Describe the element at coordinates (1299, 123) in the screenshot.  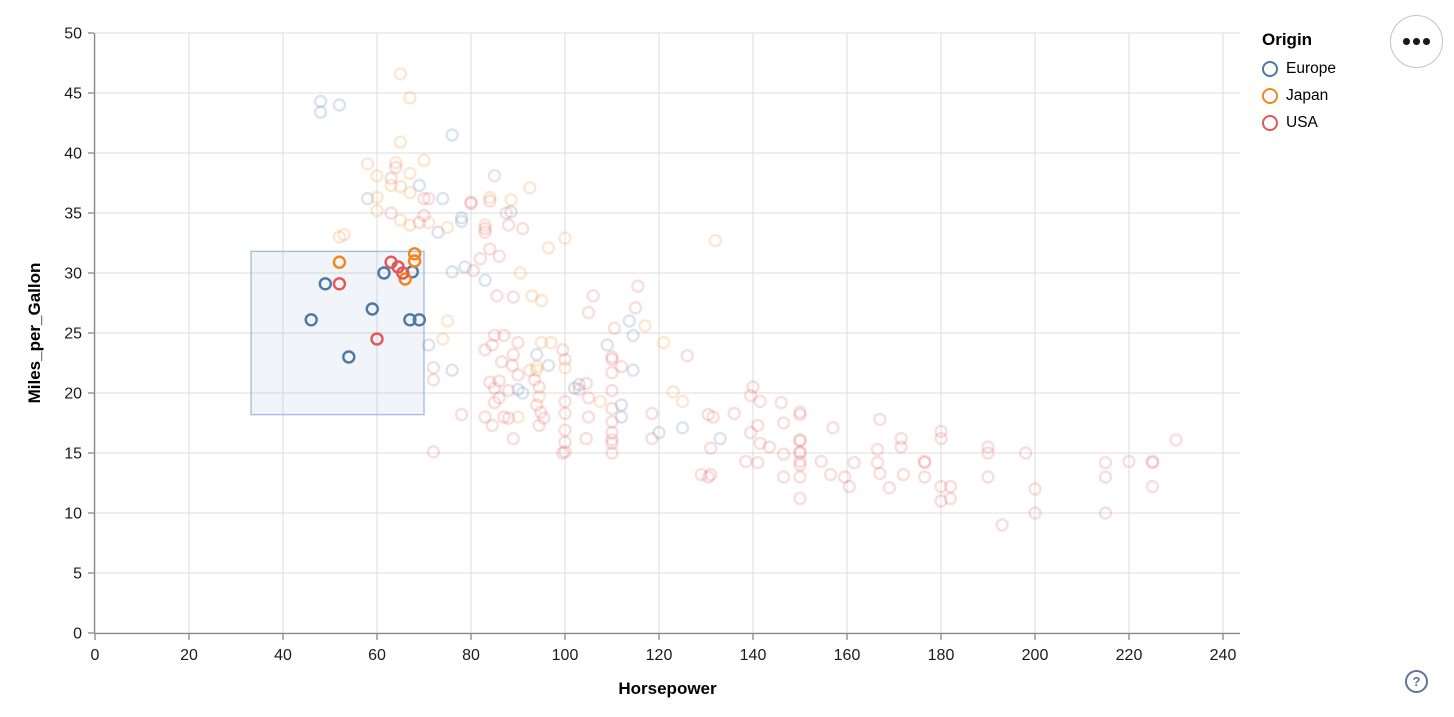
I see `legend-item-usa: USA` at that location.